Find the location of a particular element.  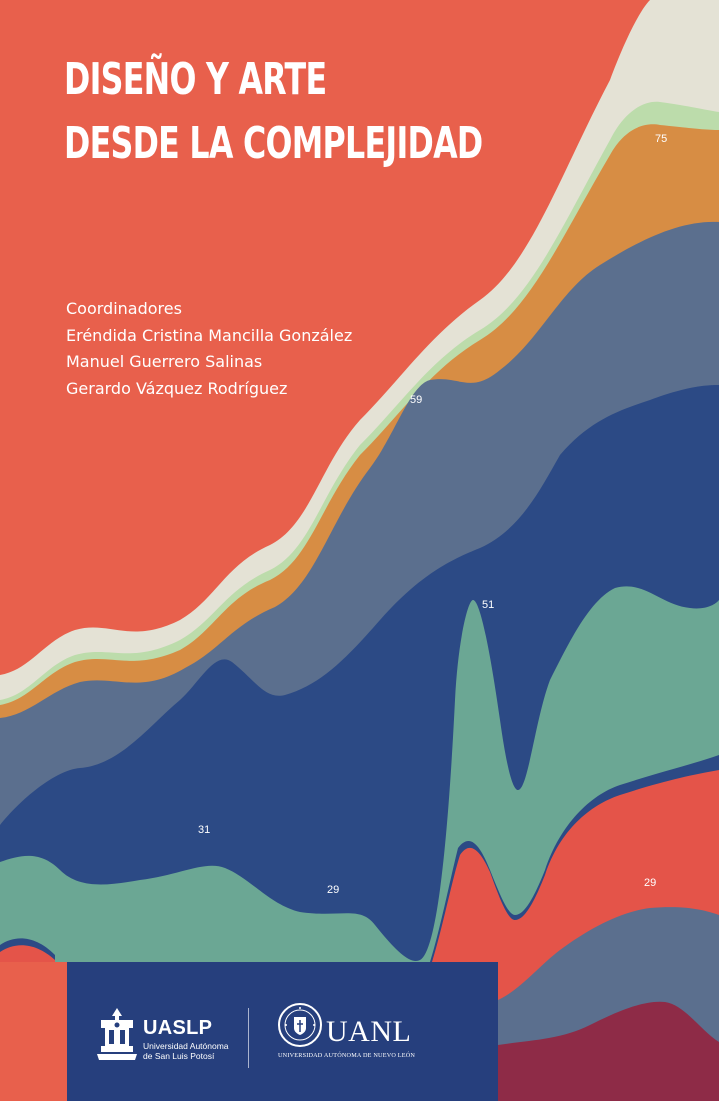

stream-label-51: 51 is located at coordinates (488, 605).